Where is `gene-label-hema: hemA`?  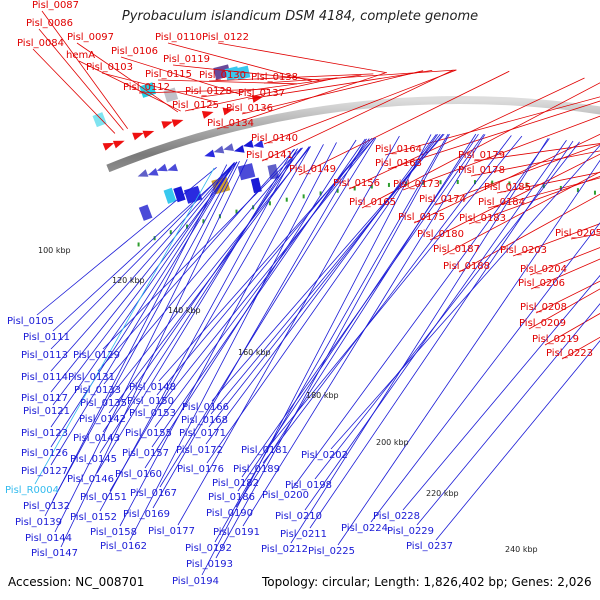
gene-label-hema: hemA is located at coordinates (80, 55).